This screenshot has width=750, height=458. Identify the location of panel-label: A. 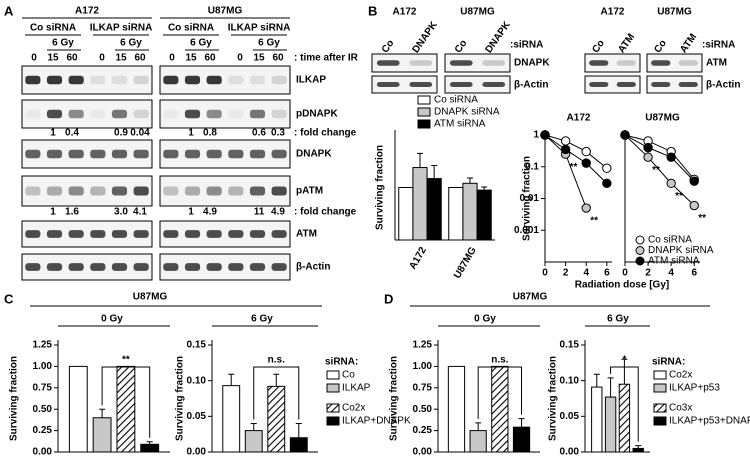
(9, 10).